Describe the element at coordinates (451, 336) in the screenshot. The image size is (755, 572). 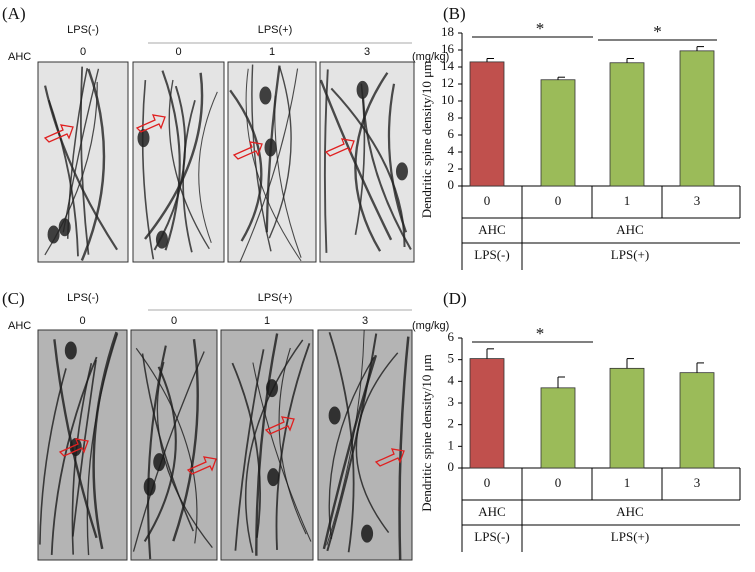
I see `y-tick-label: 6` at that location.